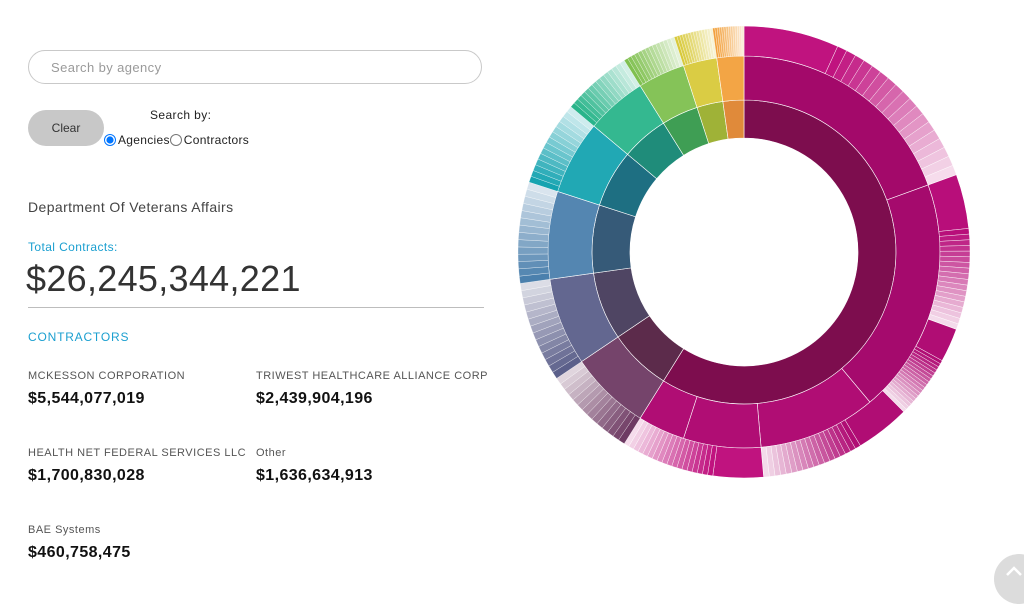 This screenshot has width=1024, height=604. I want to click on contractor-name: TRIWEST HEALTHCARE ALLIANCE CORP, so click(372, 376).